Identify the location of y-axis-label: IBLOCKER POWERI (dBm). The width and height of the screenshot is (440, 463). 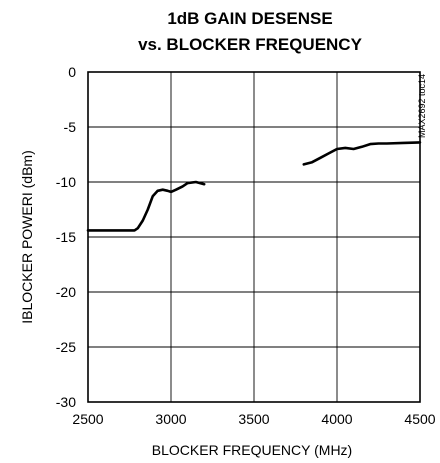
(27, 236).